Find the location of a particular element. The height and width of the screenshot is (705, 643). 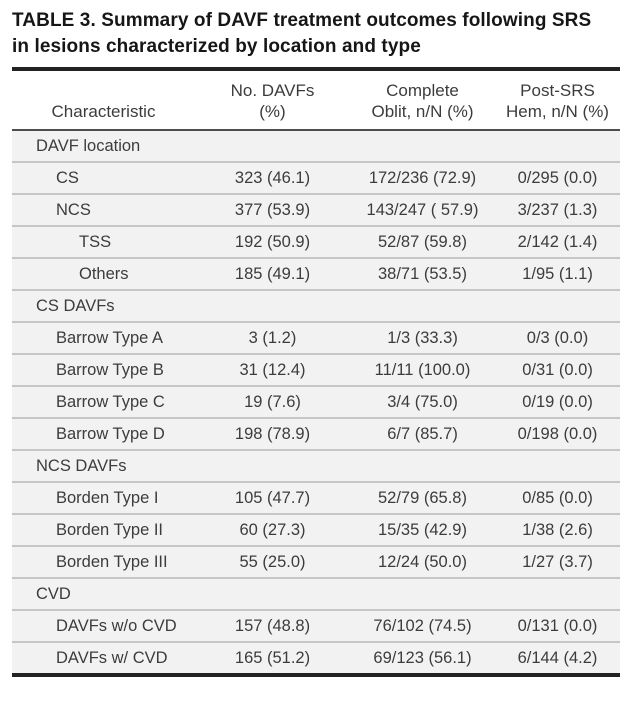

column-header-complete-oblit: Complete Oblit, n/N (%) is located at coordinates (422, 101).